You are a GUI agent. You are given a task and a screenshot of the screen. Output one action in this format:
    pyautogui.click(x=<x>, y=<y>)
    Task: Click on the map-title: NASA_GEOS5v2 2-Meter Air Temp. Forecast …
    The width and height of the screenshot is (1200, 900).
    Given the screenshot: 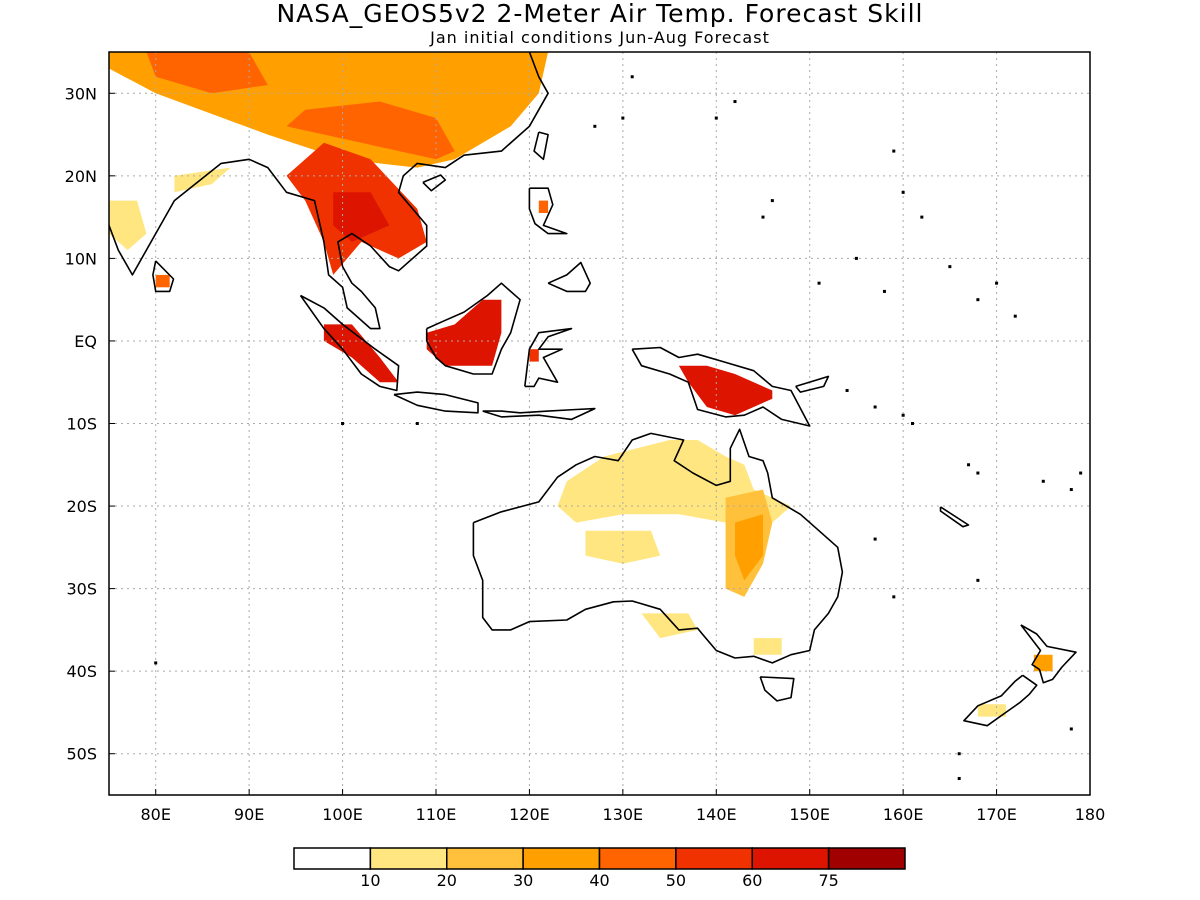 What is the action you would take?
    pyautogui.click(x=600, y=14)
    